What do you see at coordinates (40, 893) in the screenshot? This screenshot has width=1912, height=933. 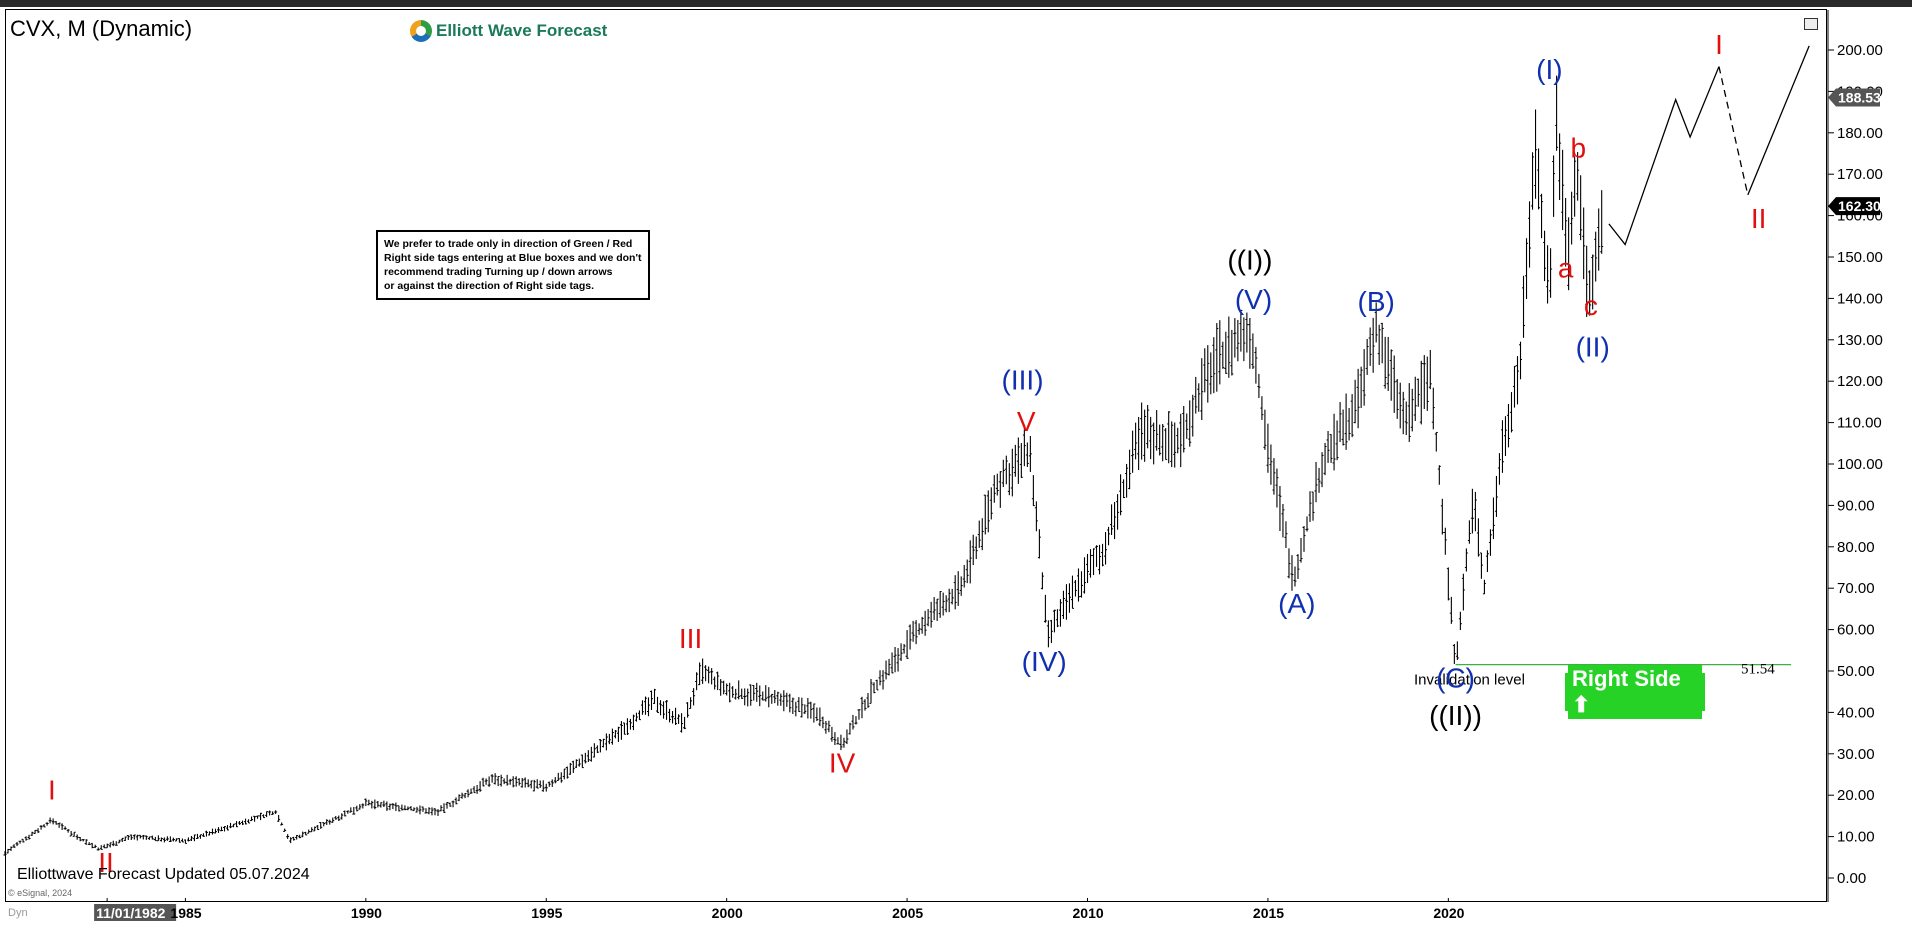 I see `copyright-note: © eSignal, 2024` at bounding box center [40, 893].